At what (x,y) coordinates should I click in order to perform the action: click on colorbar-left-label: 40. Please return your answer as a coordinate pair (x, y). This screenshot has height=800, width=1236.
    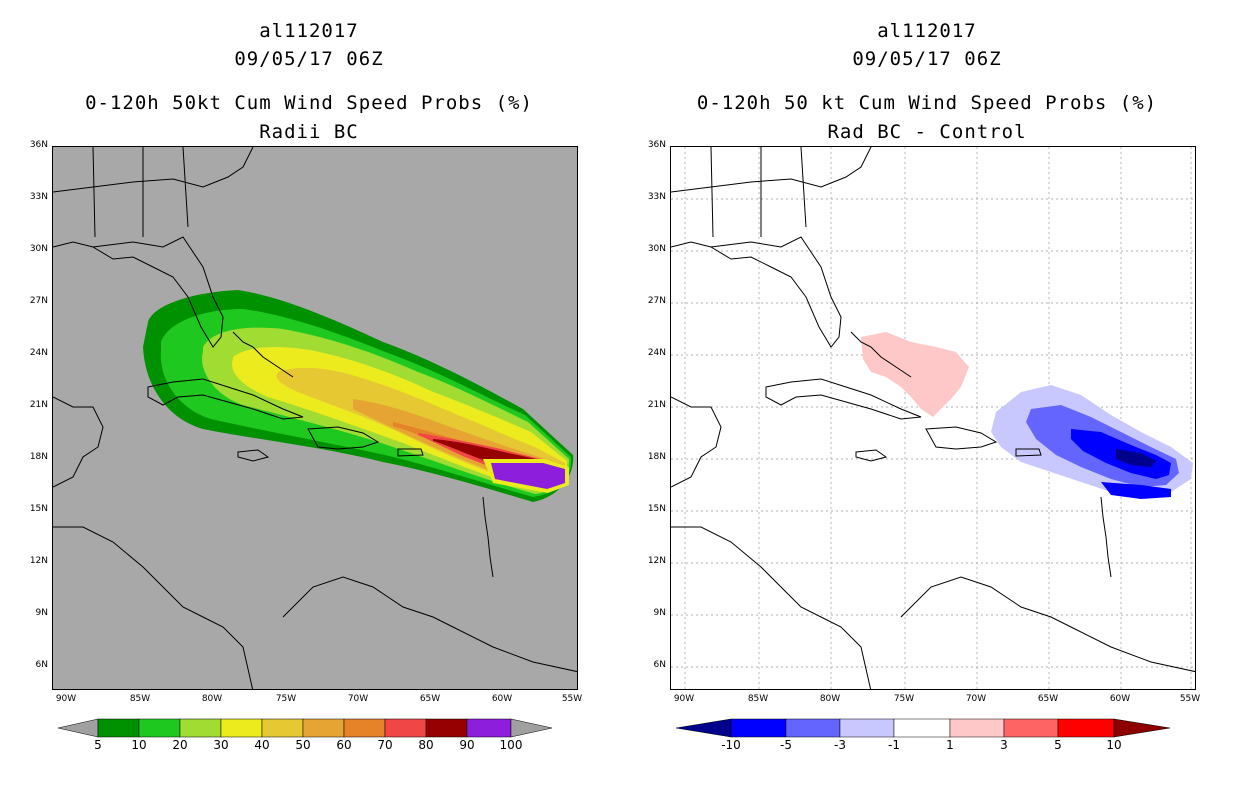
    Looking at the image, I should click on (262, 745).